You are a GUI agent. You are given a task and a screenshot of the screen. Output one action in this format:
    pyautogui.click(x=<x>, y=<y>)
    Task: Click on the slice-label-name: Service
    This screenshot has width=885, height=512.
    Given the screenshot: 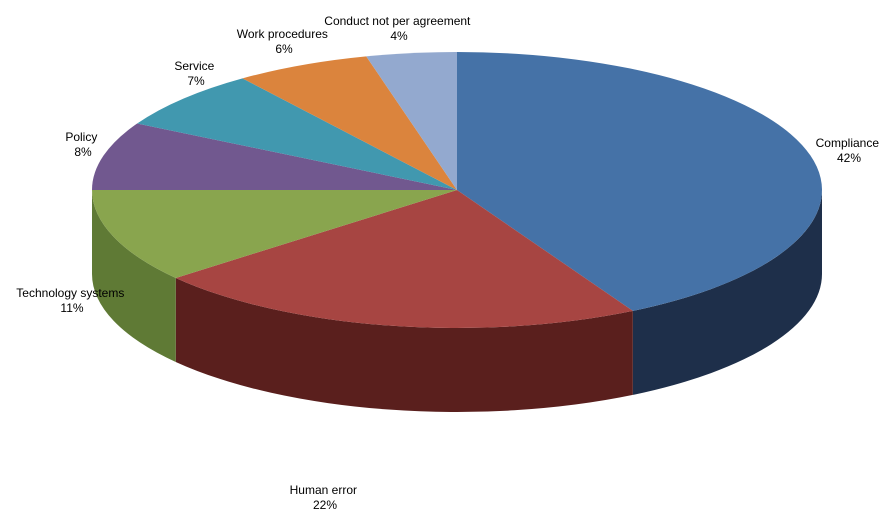 What is the action you would take?
    pyautogui.click(x=194, y=66)
    